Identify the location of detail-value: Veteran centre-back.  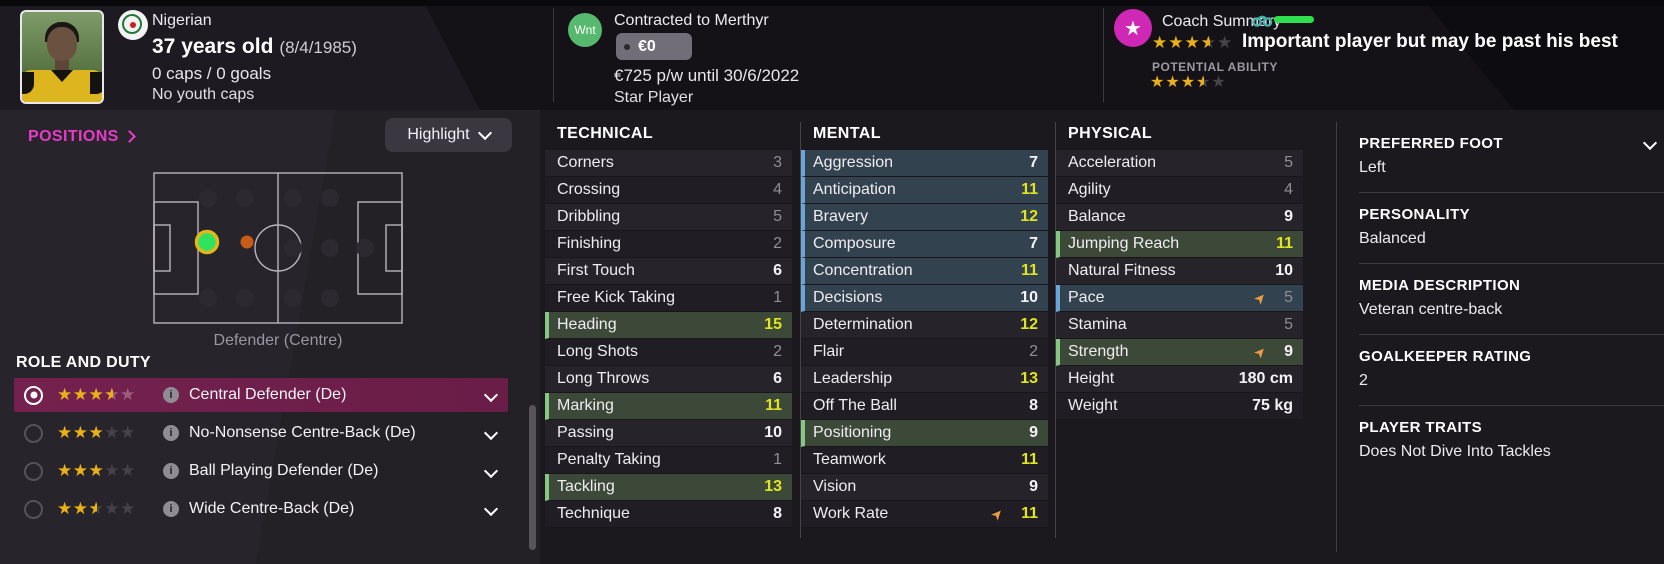
(1431, 309).